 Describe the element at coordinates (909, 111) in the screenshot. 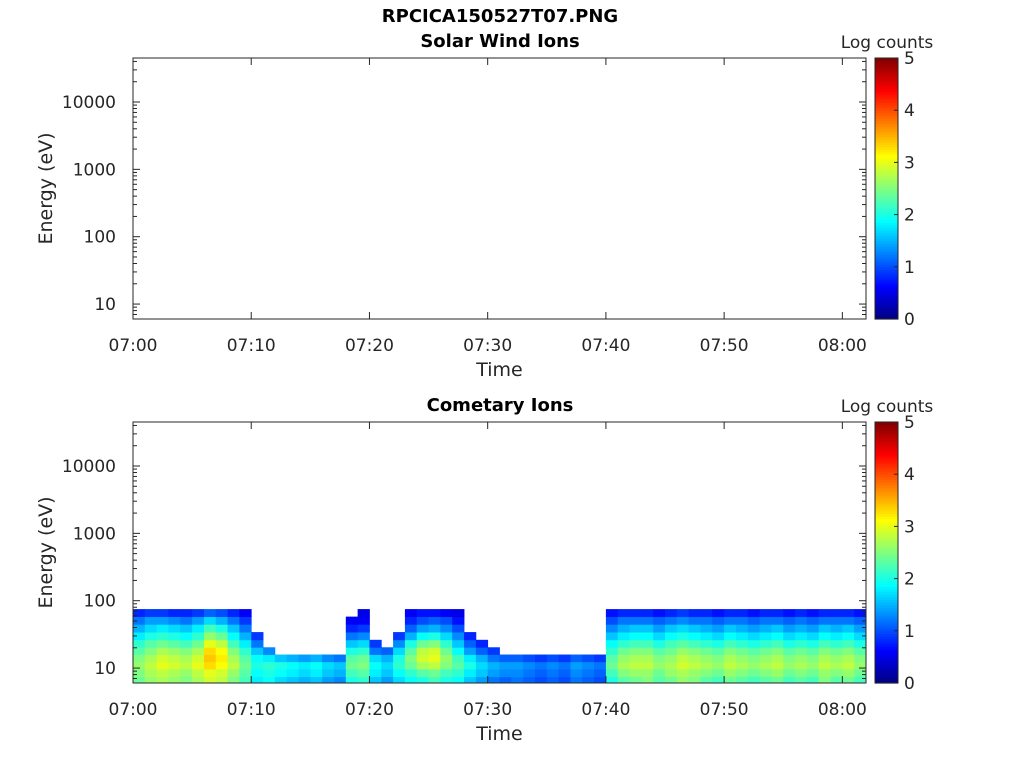

I see `colorbar-tick-label: 4` at that location.